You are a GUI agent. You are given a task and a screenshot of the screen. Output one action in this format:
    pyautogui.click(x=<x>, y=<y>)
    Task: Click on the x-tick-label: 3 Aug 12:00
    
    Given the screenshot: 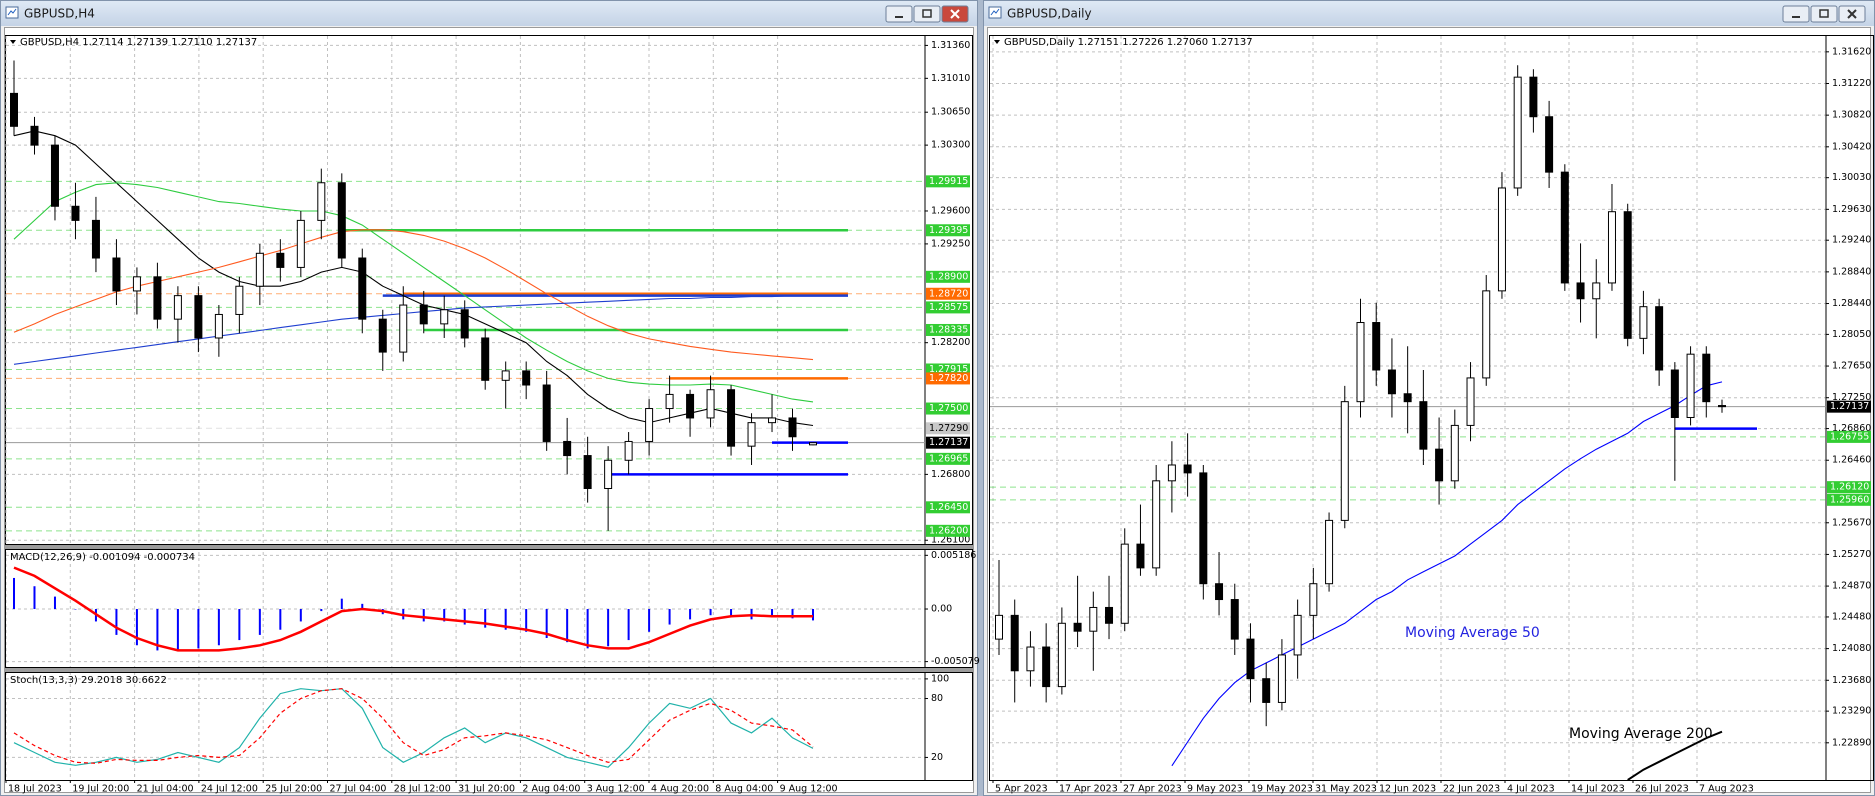 What is the action you would take?
    pyautogui.click(x=616, y=789)
    